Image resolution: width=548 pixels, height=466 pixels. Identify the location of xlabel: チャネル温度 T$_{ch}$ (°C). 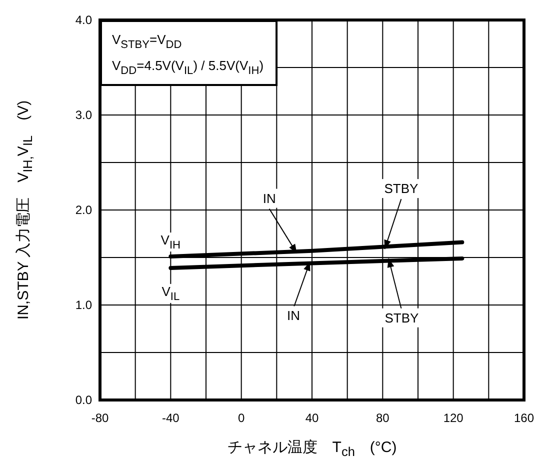
(312, 449).